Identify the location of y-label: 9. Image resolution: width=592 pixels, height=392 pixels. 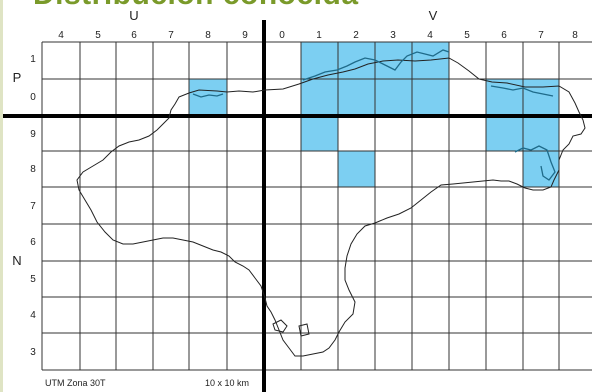
(33, 134).